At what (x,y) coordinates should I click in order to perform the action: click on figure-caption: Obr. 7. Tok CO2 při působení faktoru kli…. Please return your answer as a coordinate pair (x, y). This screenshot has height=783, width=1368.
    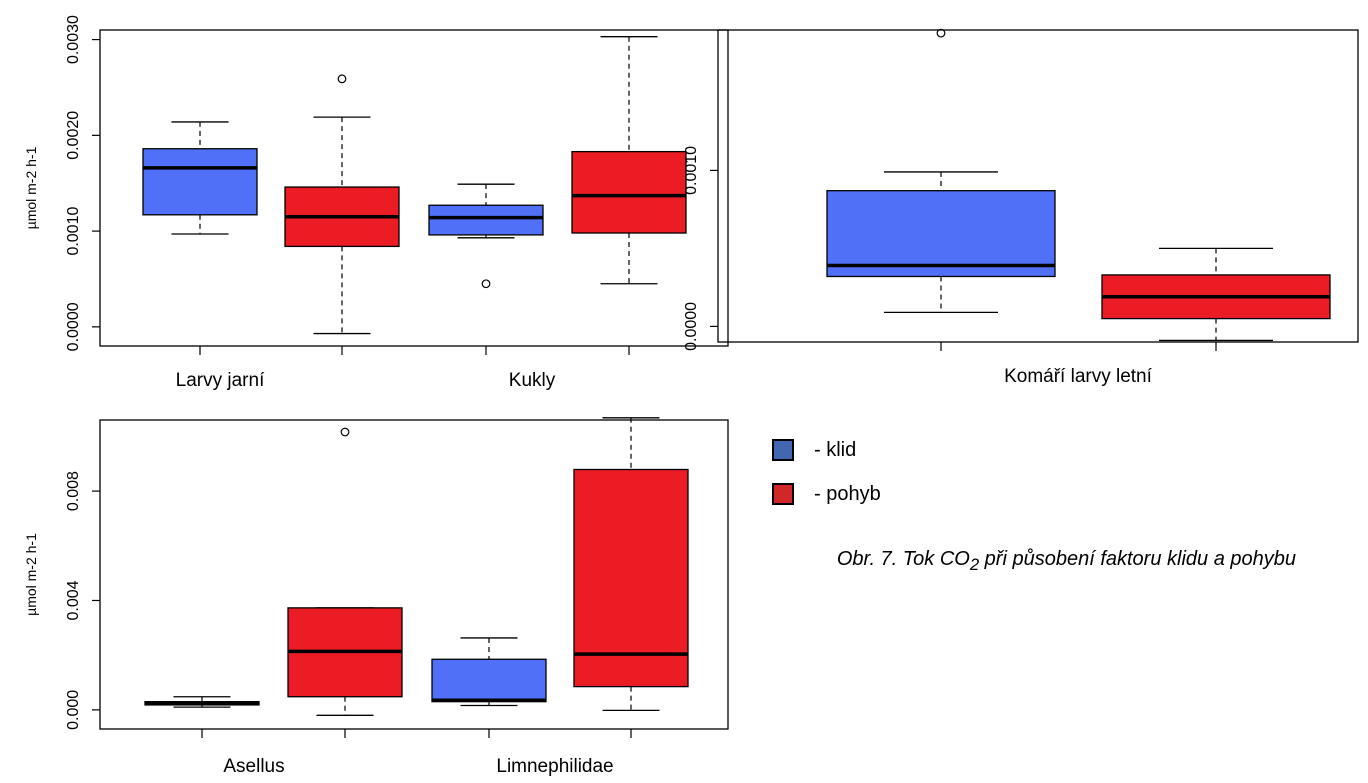
    Looking at the image, I should click on (1013, 562).